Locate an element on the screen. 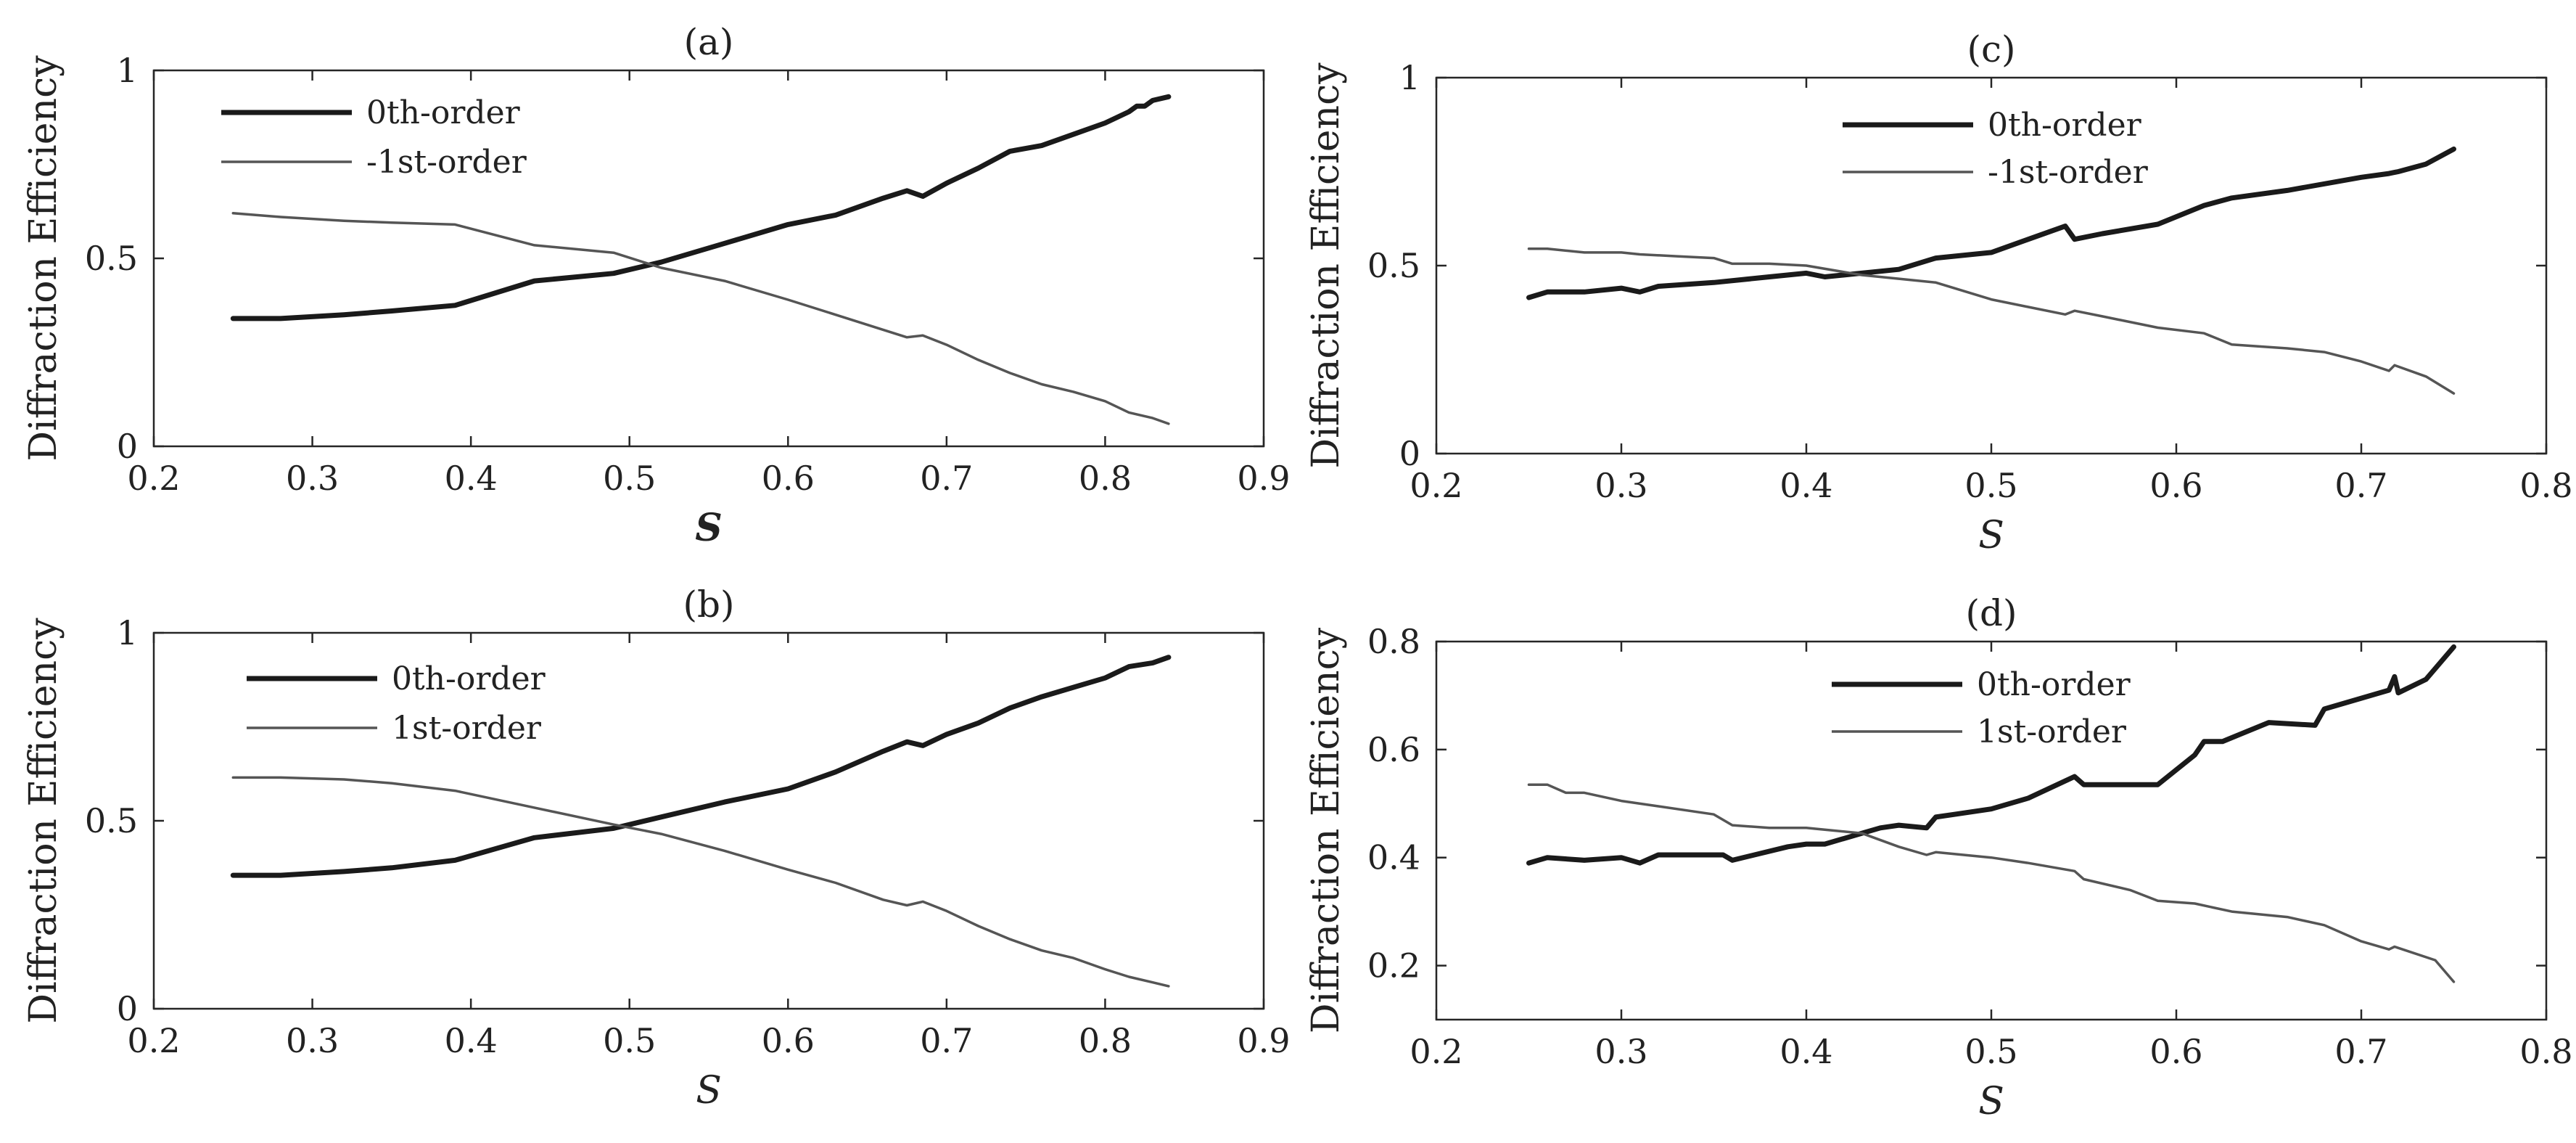 Image resolution: width=2576 pixels, height=1143 pixels. panel-title: (c) is located at coordinates (1991, 49).